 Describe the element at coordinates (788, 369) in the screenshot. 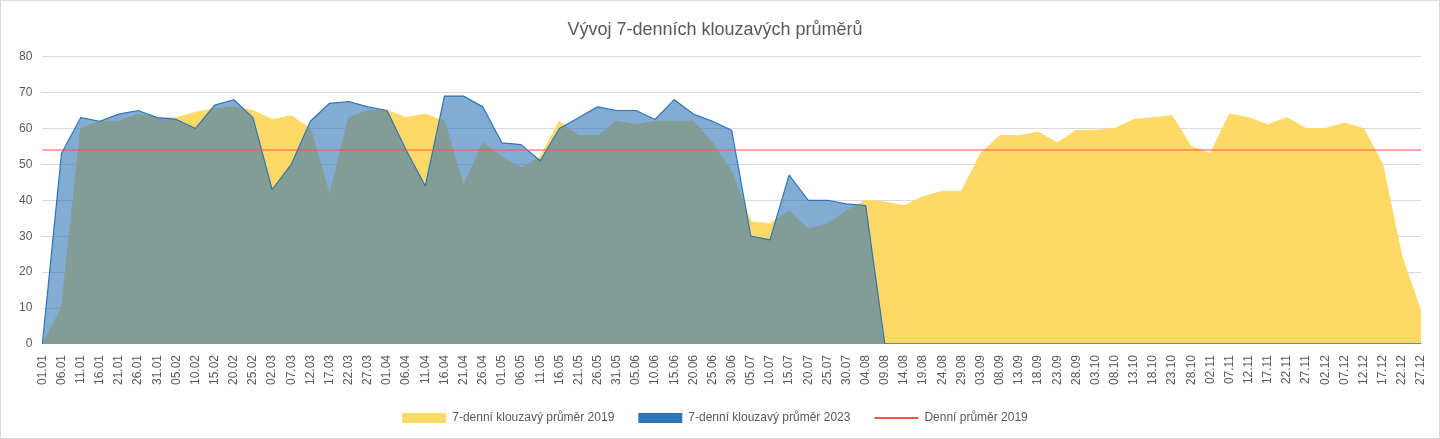

I see `x-tick-label: 15.07` at that location.